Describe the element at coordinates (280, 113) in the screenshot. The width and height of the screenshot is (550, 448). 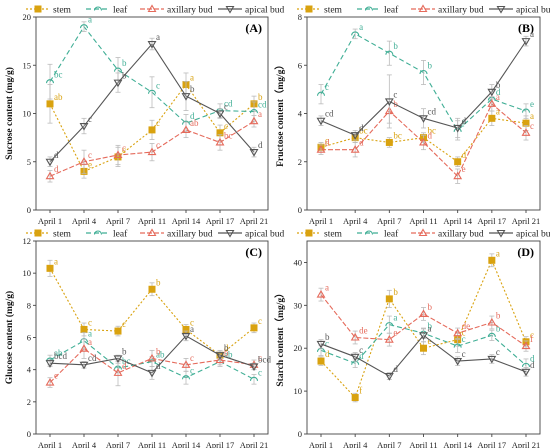
I see `y-axis-label: Fructose content（mg/g）` at that location.